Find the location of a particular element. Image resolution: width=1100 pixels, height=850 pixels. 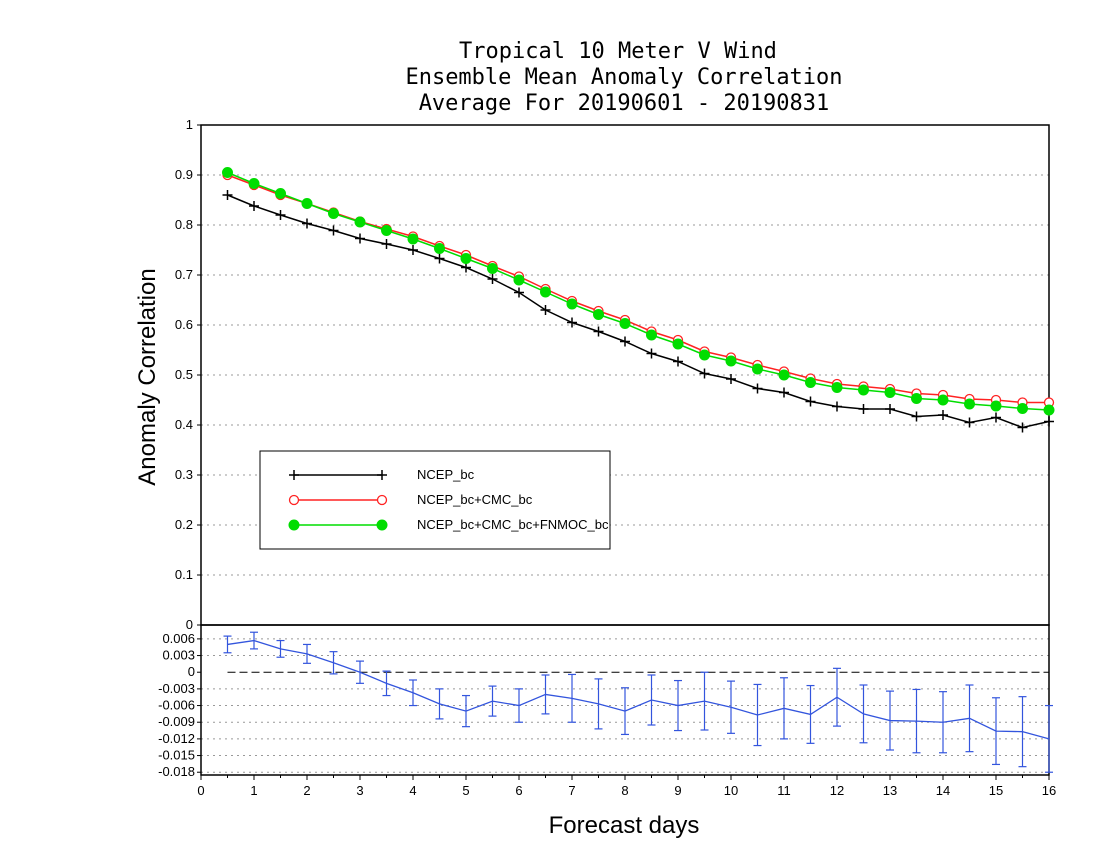

bottom-y-tick-label: -0.003 is located at coordinates (176, 688).